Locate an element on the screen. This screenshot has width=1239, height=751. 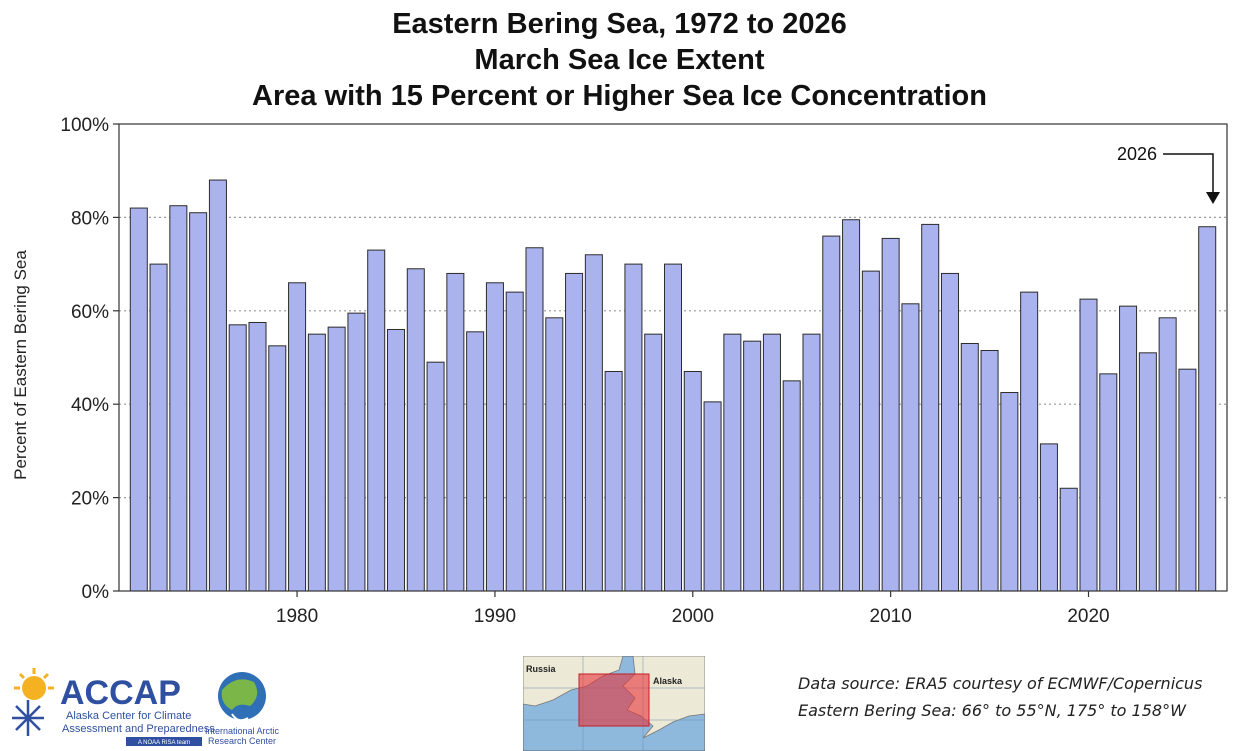
x-tick-label: 2010 is located at coordinates (891, 616).